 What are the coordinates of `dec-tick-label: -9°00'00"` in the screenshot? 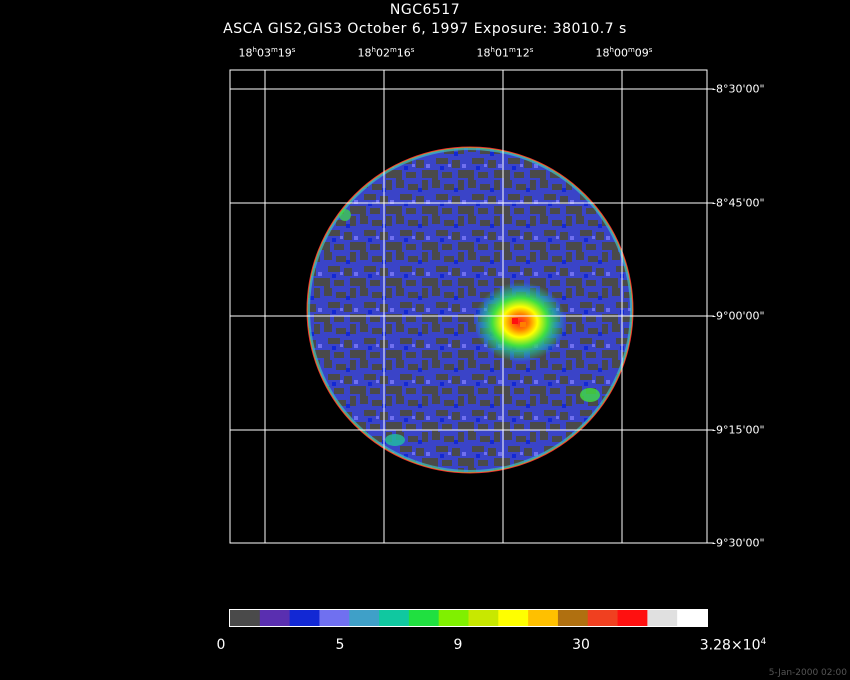 It's located at (738, 316).